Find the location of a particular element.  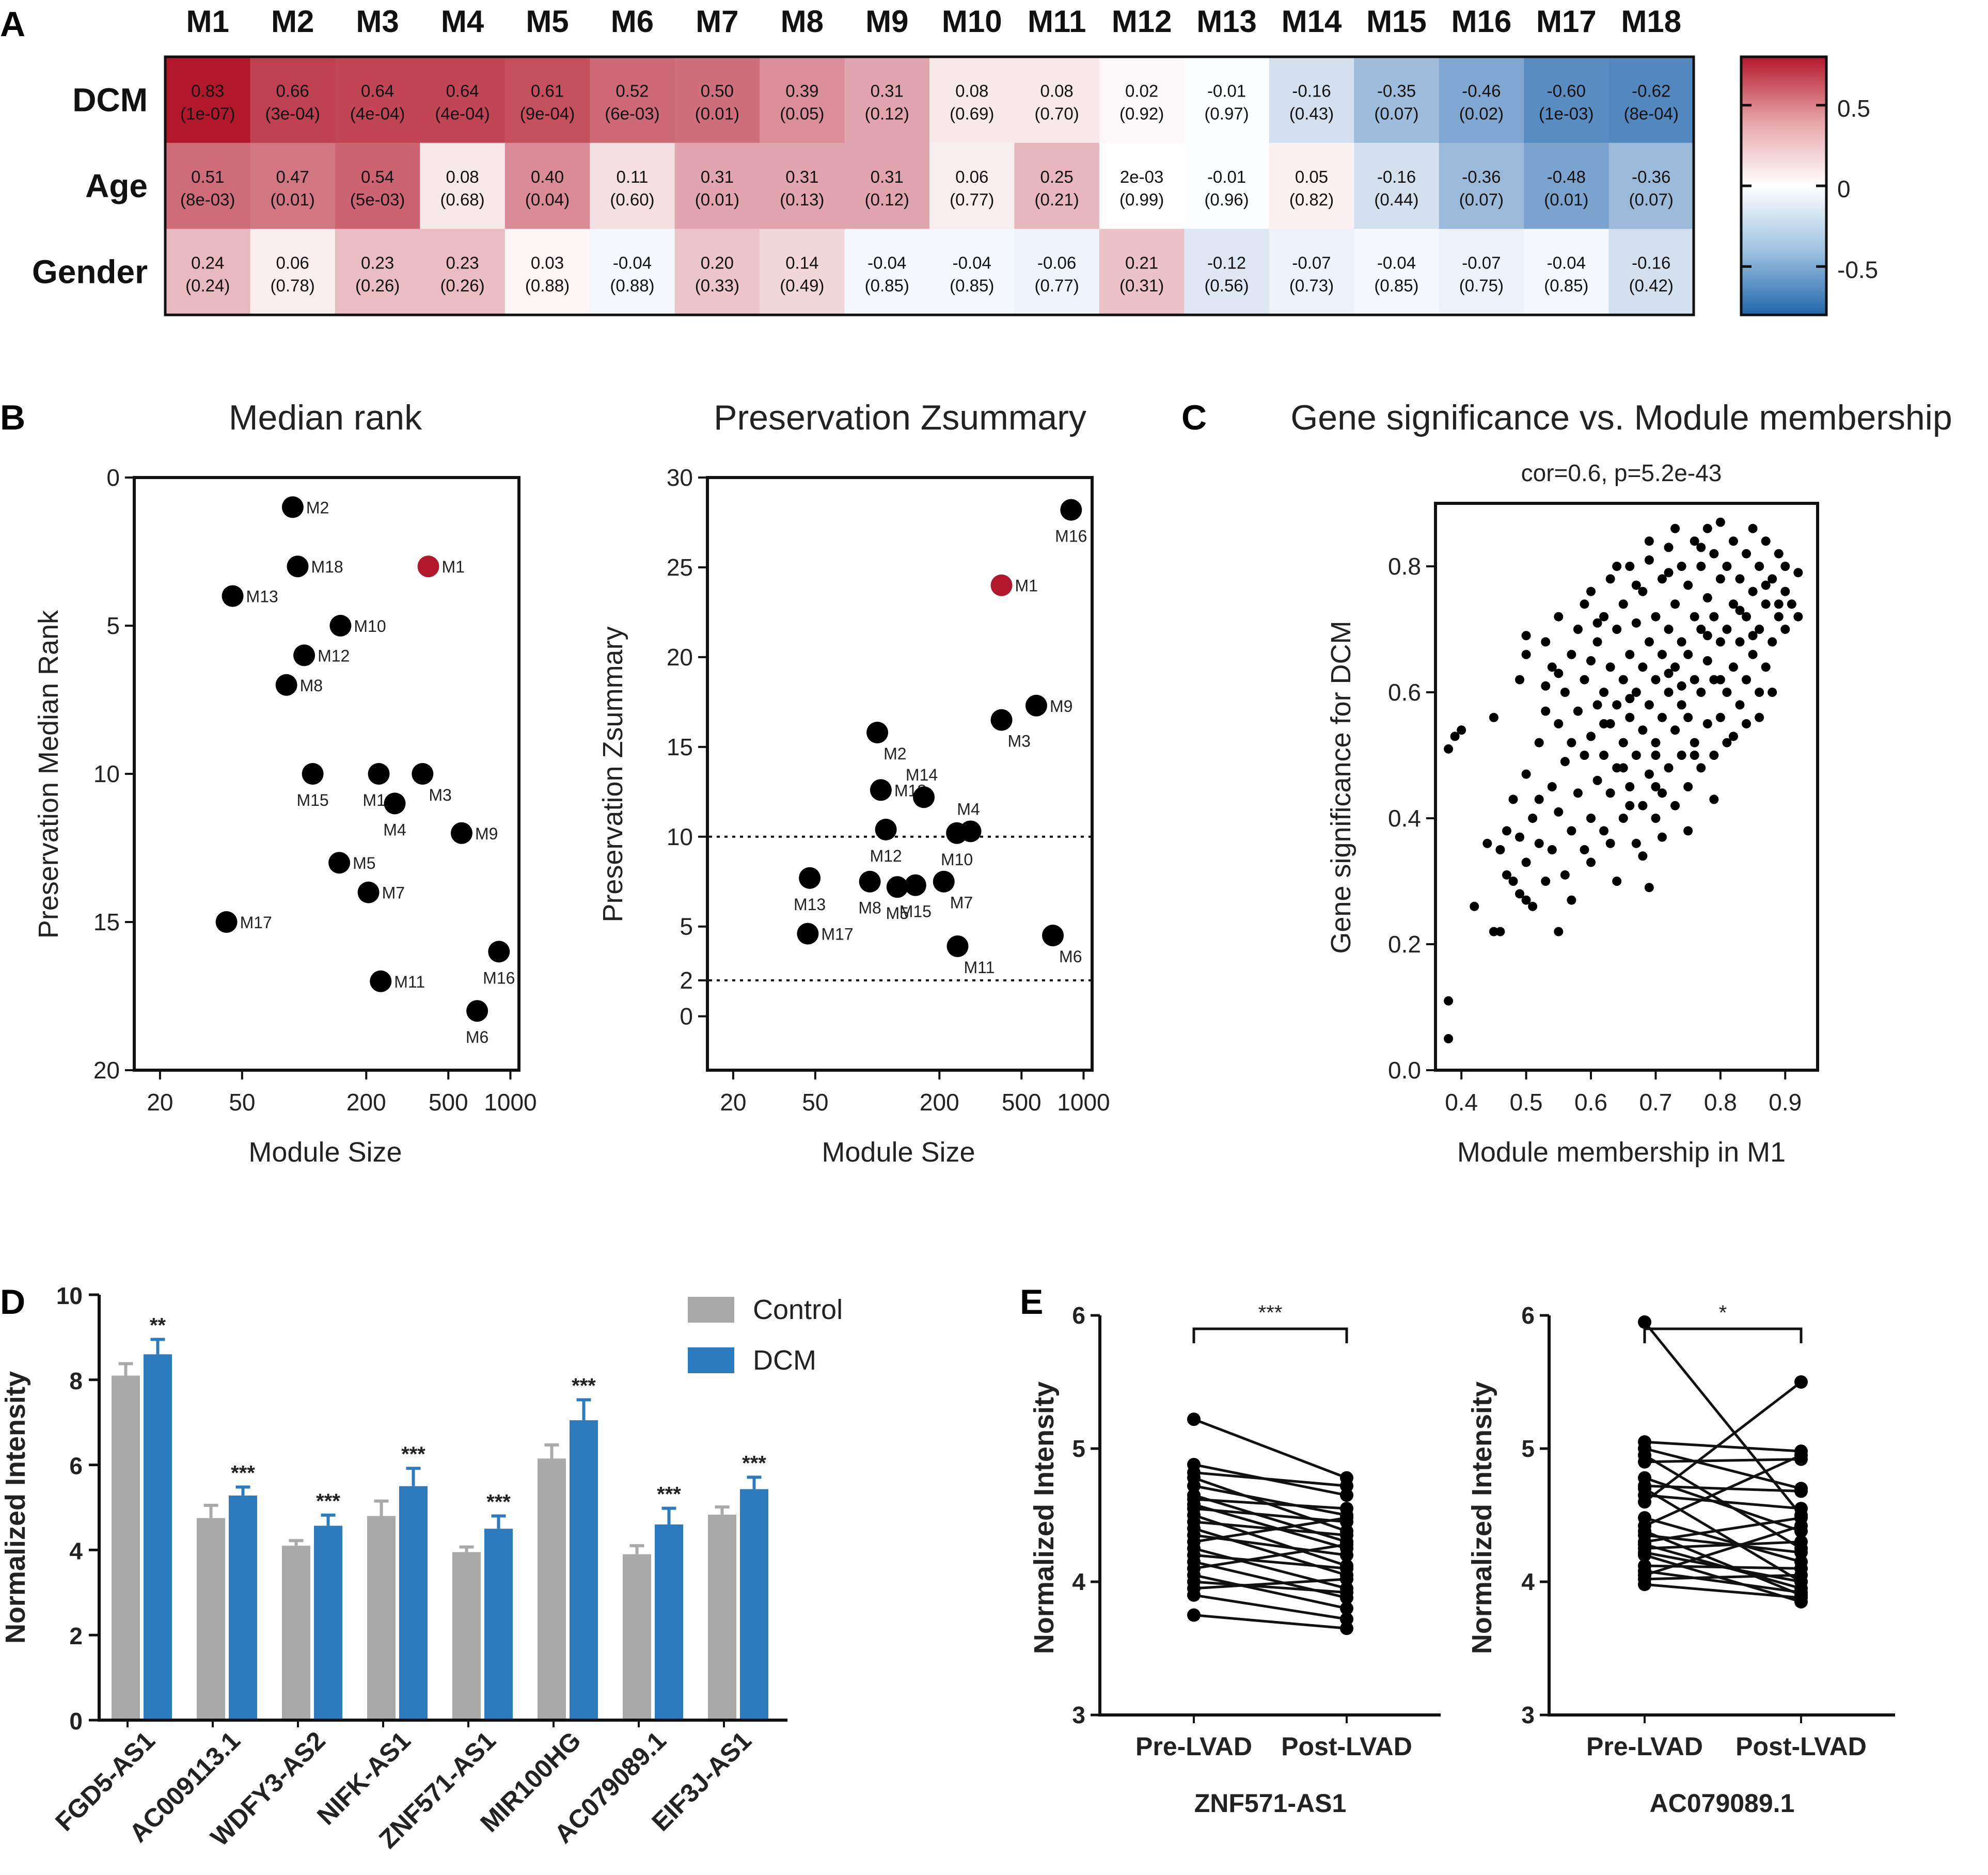

zsummary-ylabel: Preservation Zsummary is located at coordinates (612, 774).